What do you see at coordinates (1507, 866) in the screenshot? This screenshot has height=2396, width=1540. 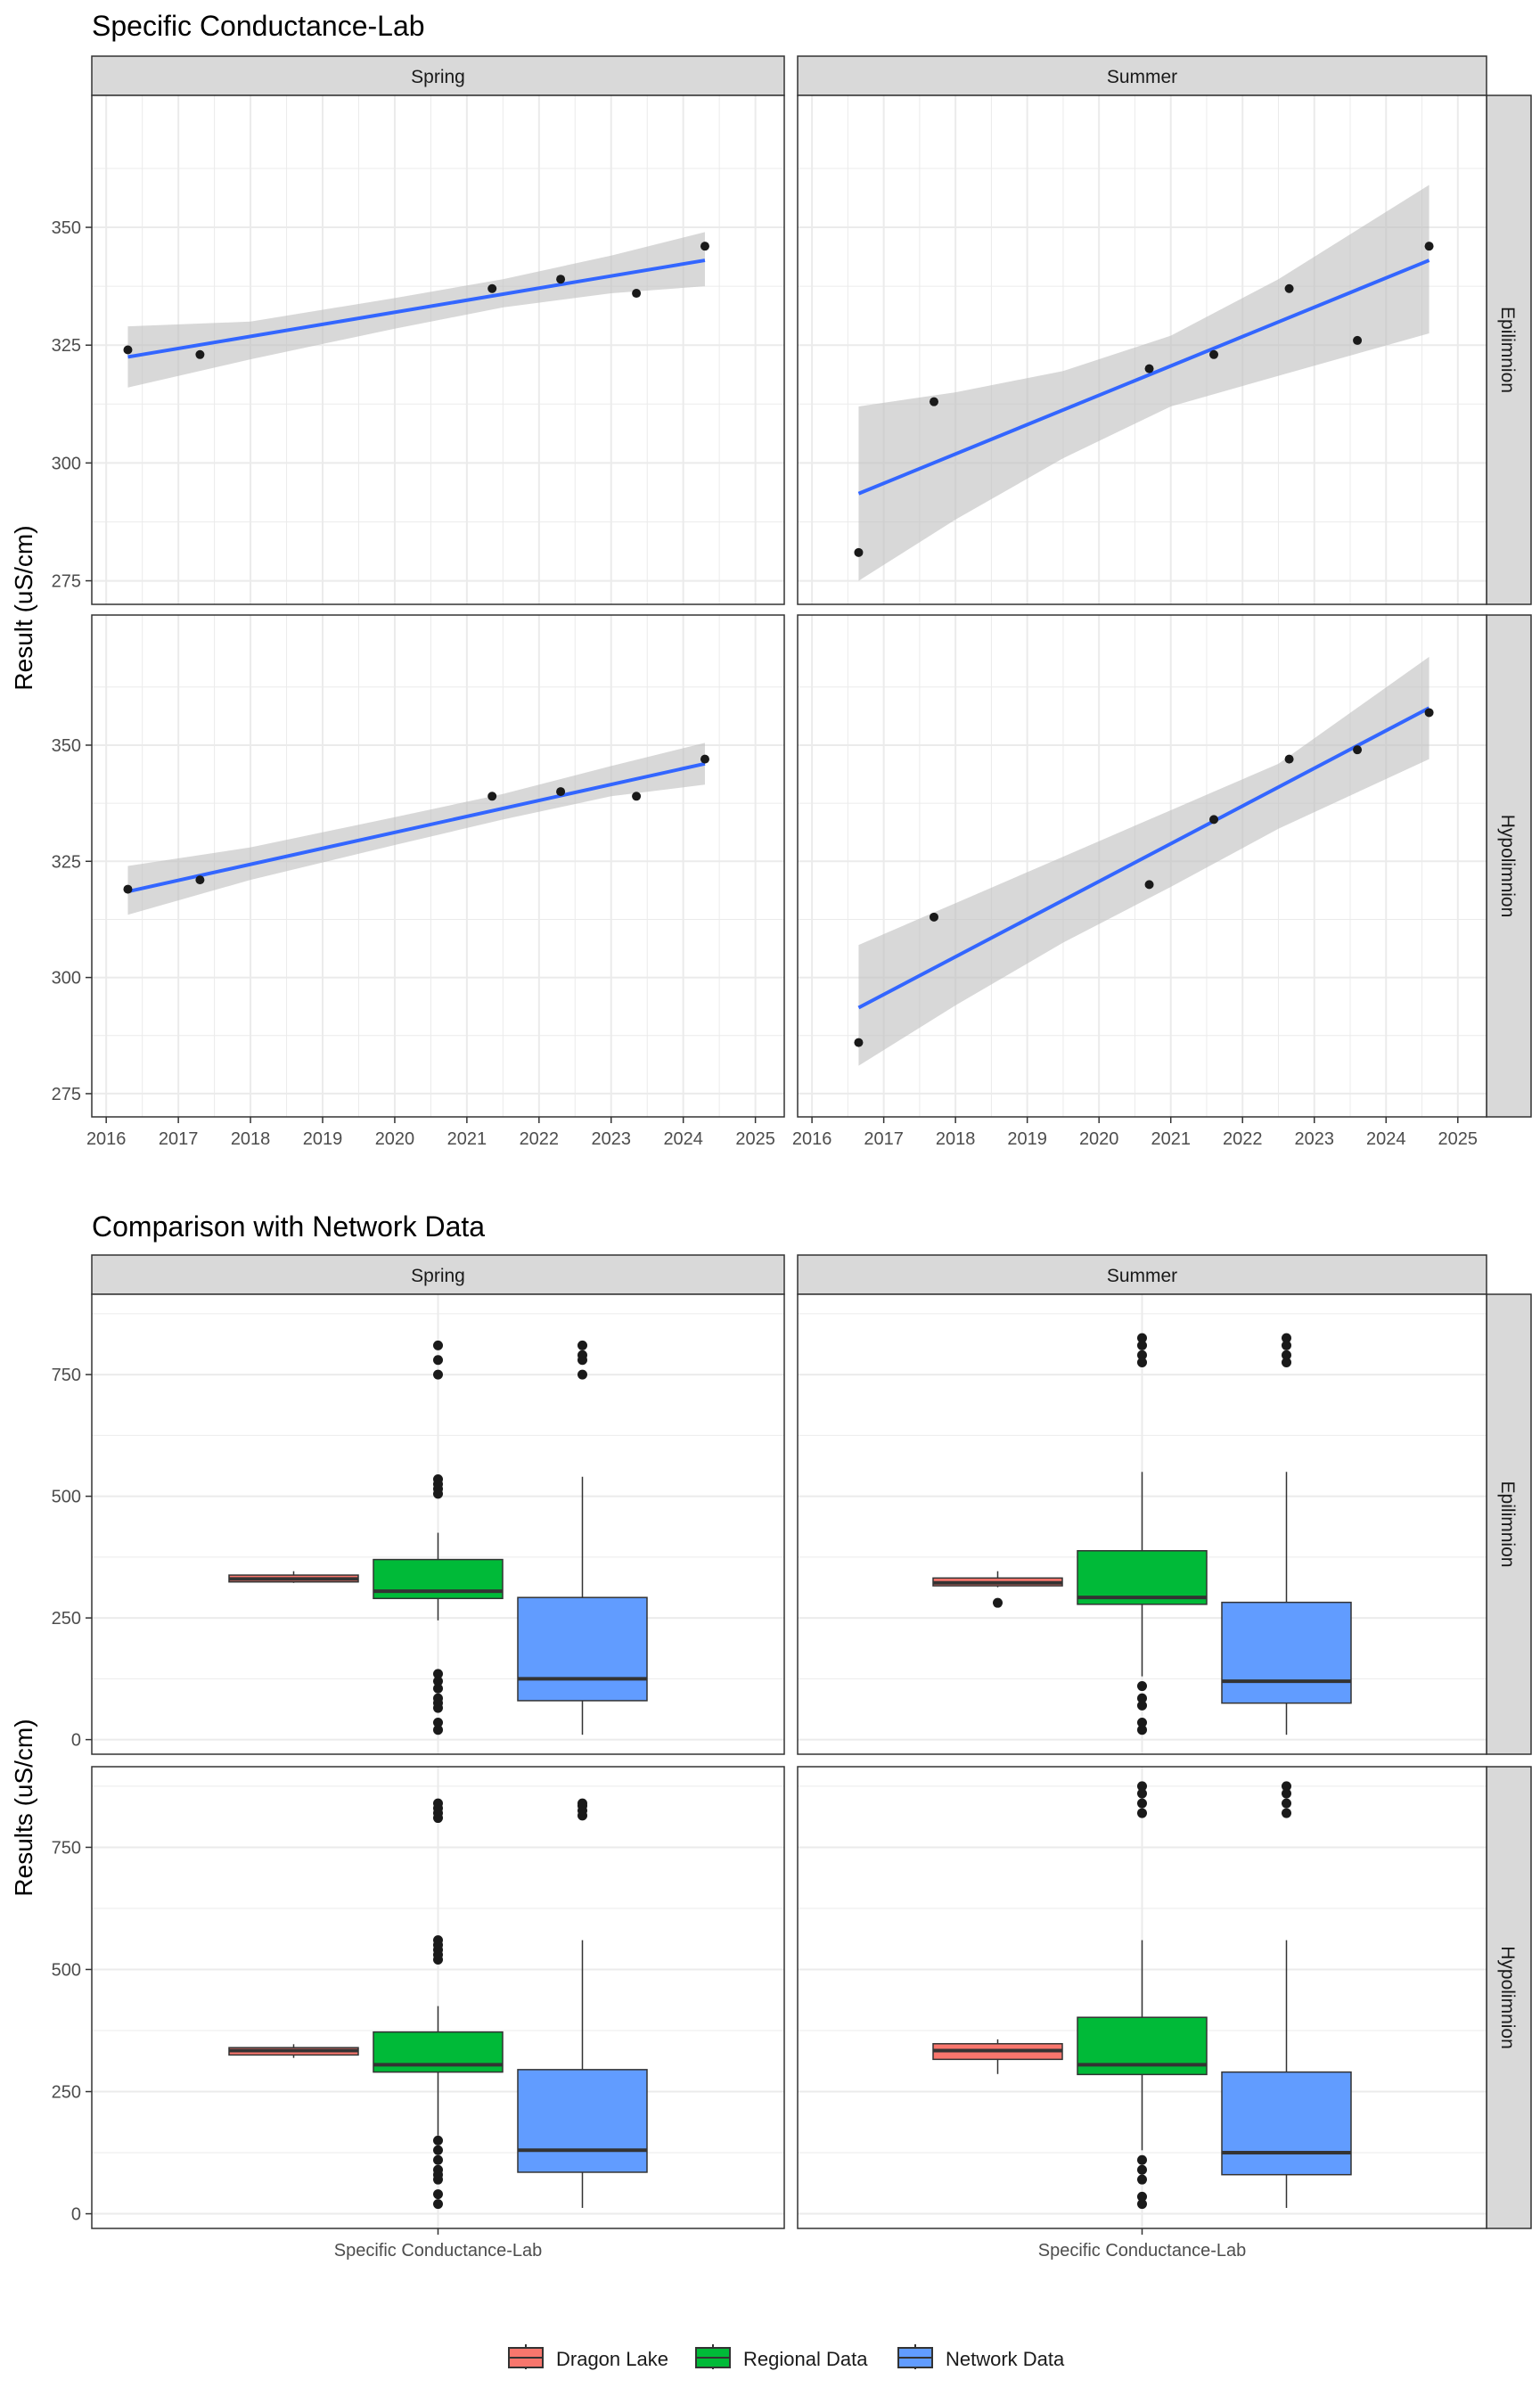 I see `trend-strip-label-hypolimnion: Hypolimnion` at bounding box center [1507, 866].